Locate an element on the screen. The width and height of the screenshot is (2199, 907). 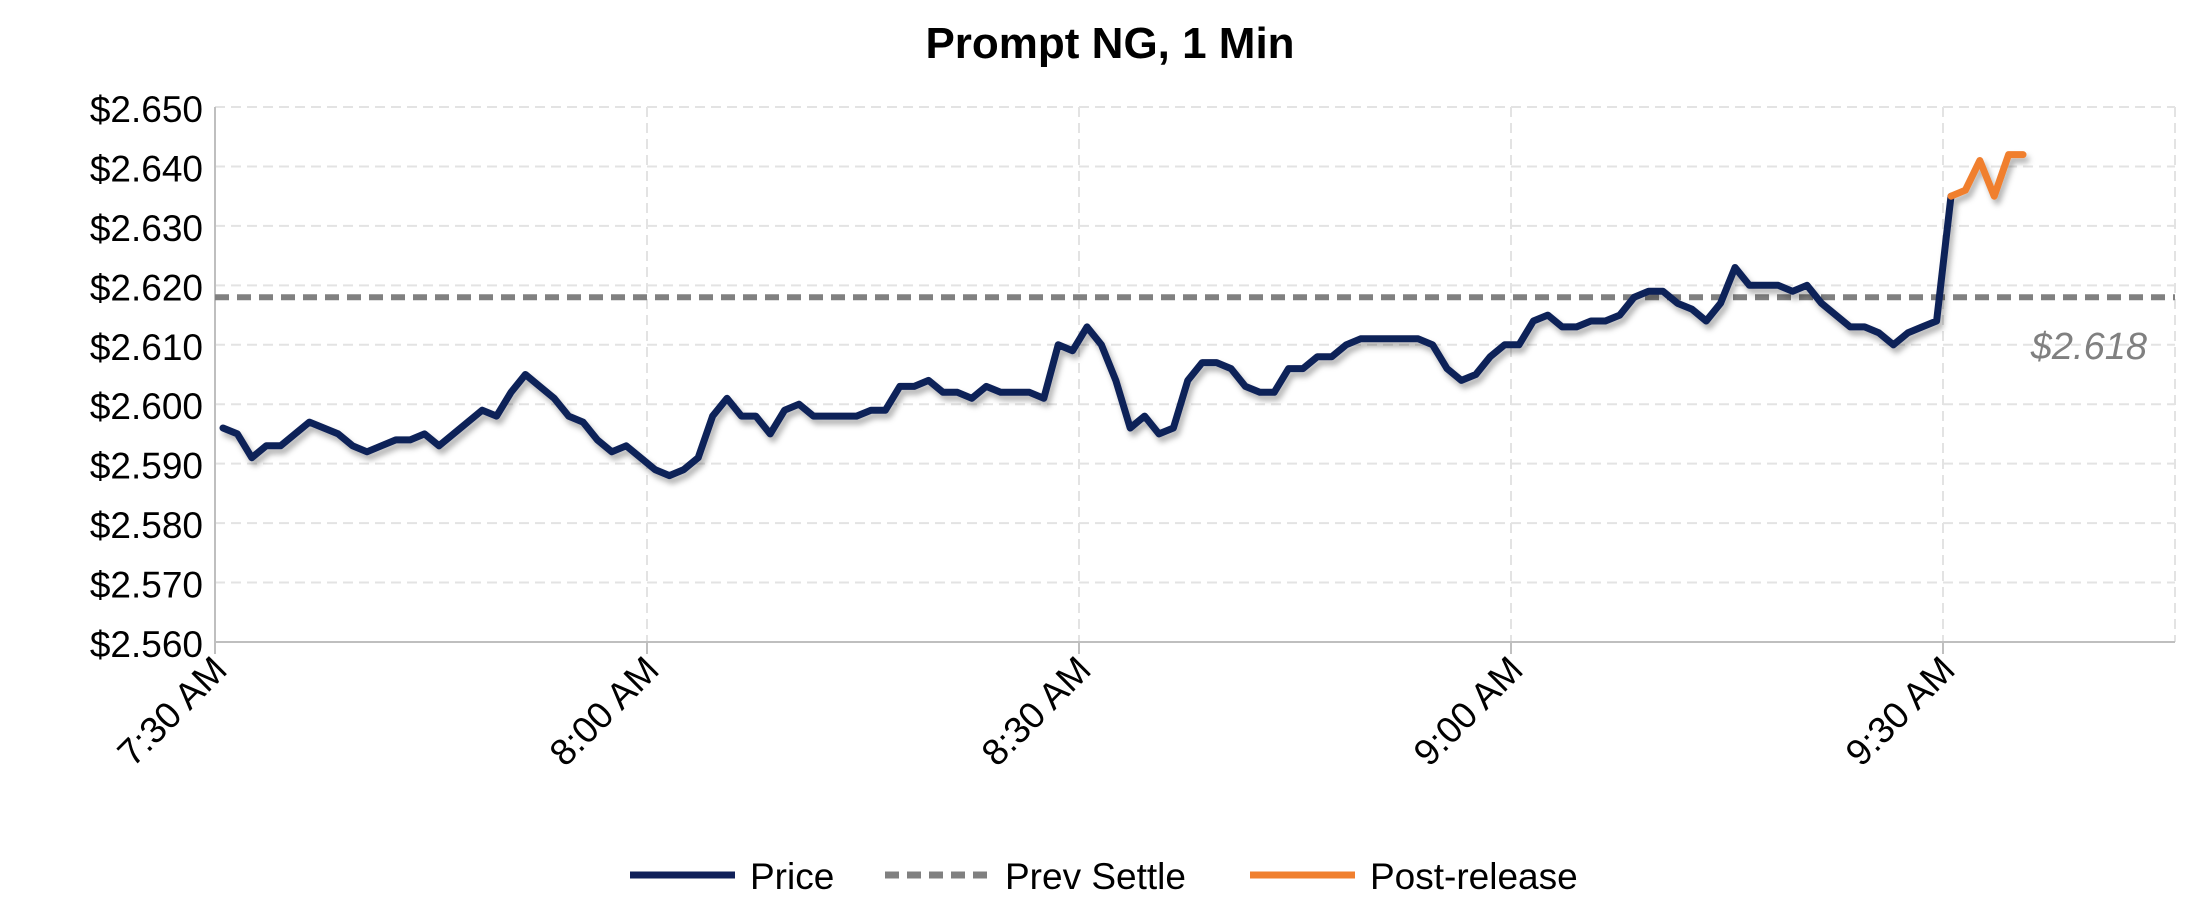
y-tick-label: $2.610 is located at coordinates (146, 347).